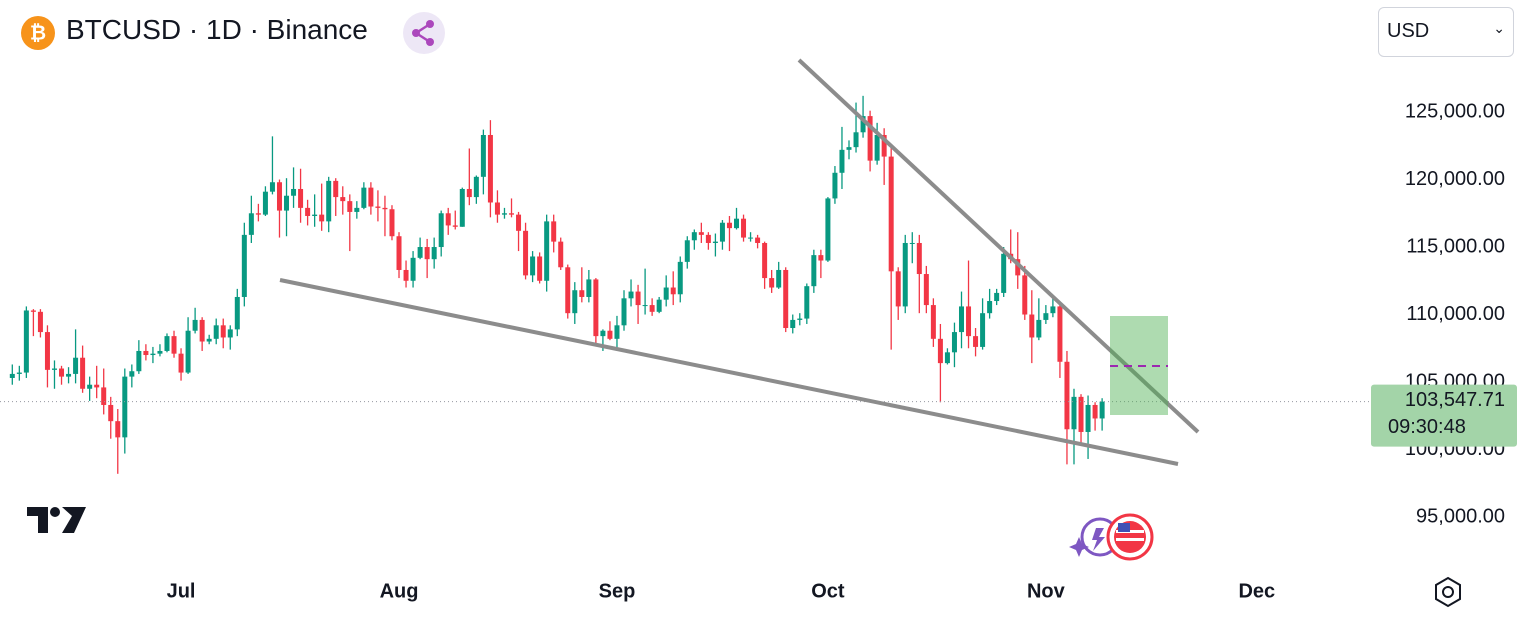 This screenshot has height=620, width=1523. I want to click on y-tick-label: 125,000.00, so click(1455, 111).